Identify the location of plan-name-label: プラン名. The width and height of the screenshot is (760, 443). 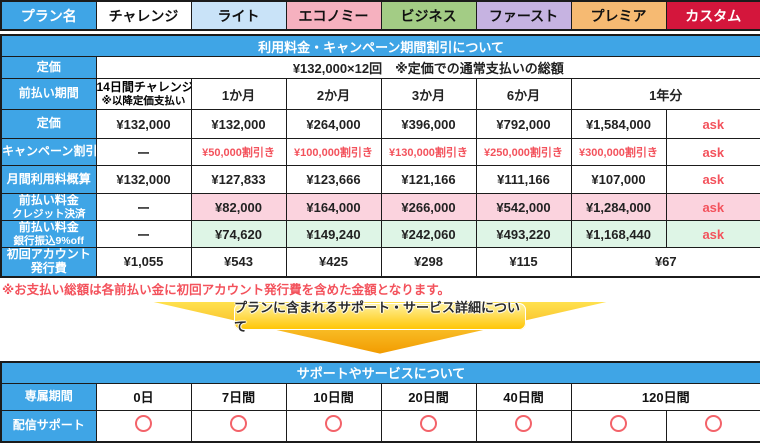
(48, 15).